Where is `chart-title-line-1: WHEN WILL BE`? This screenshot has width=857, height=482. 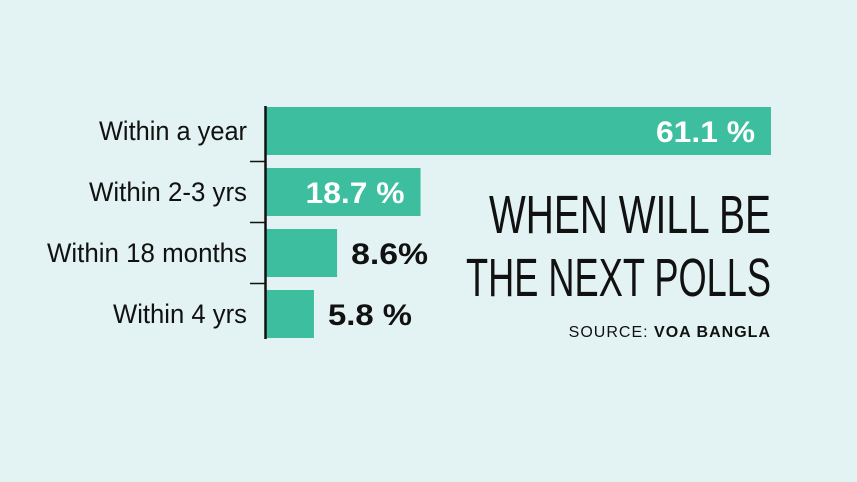
chart-title-line-1: WHEN WILL BE is located at coordinates (630, 215).